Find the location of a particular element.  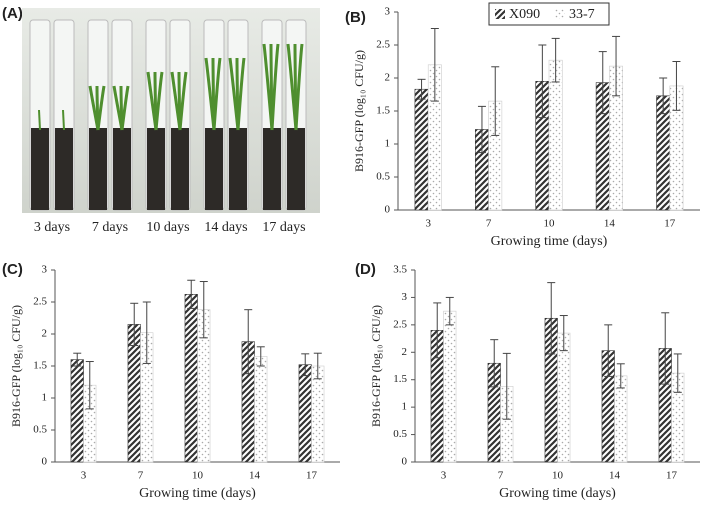

y-tick-label: 3.5 is located at coordinates (400, 270).